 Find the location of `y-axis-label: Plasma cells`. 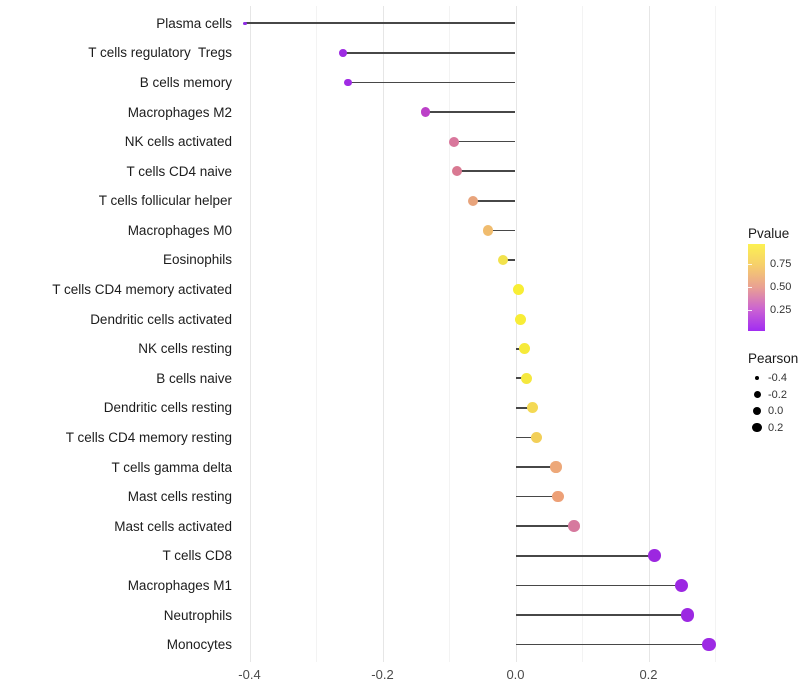

y-axis-label: Plasma cells is located at coordinates (194, 23).